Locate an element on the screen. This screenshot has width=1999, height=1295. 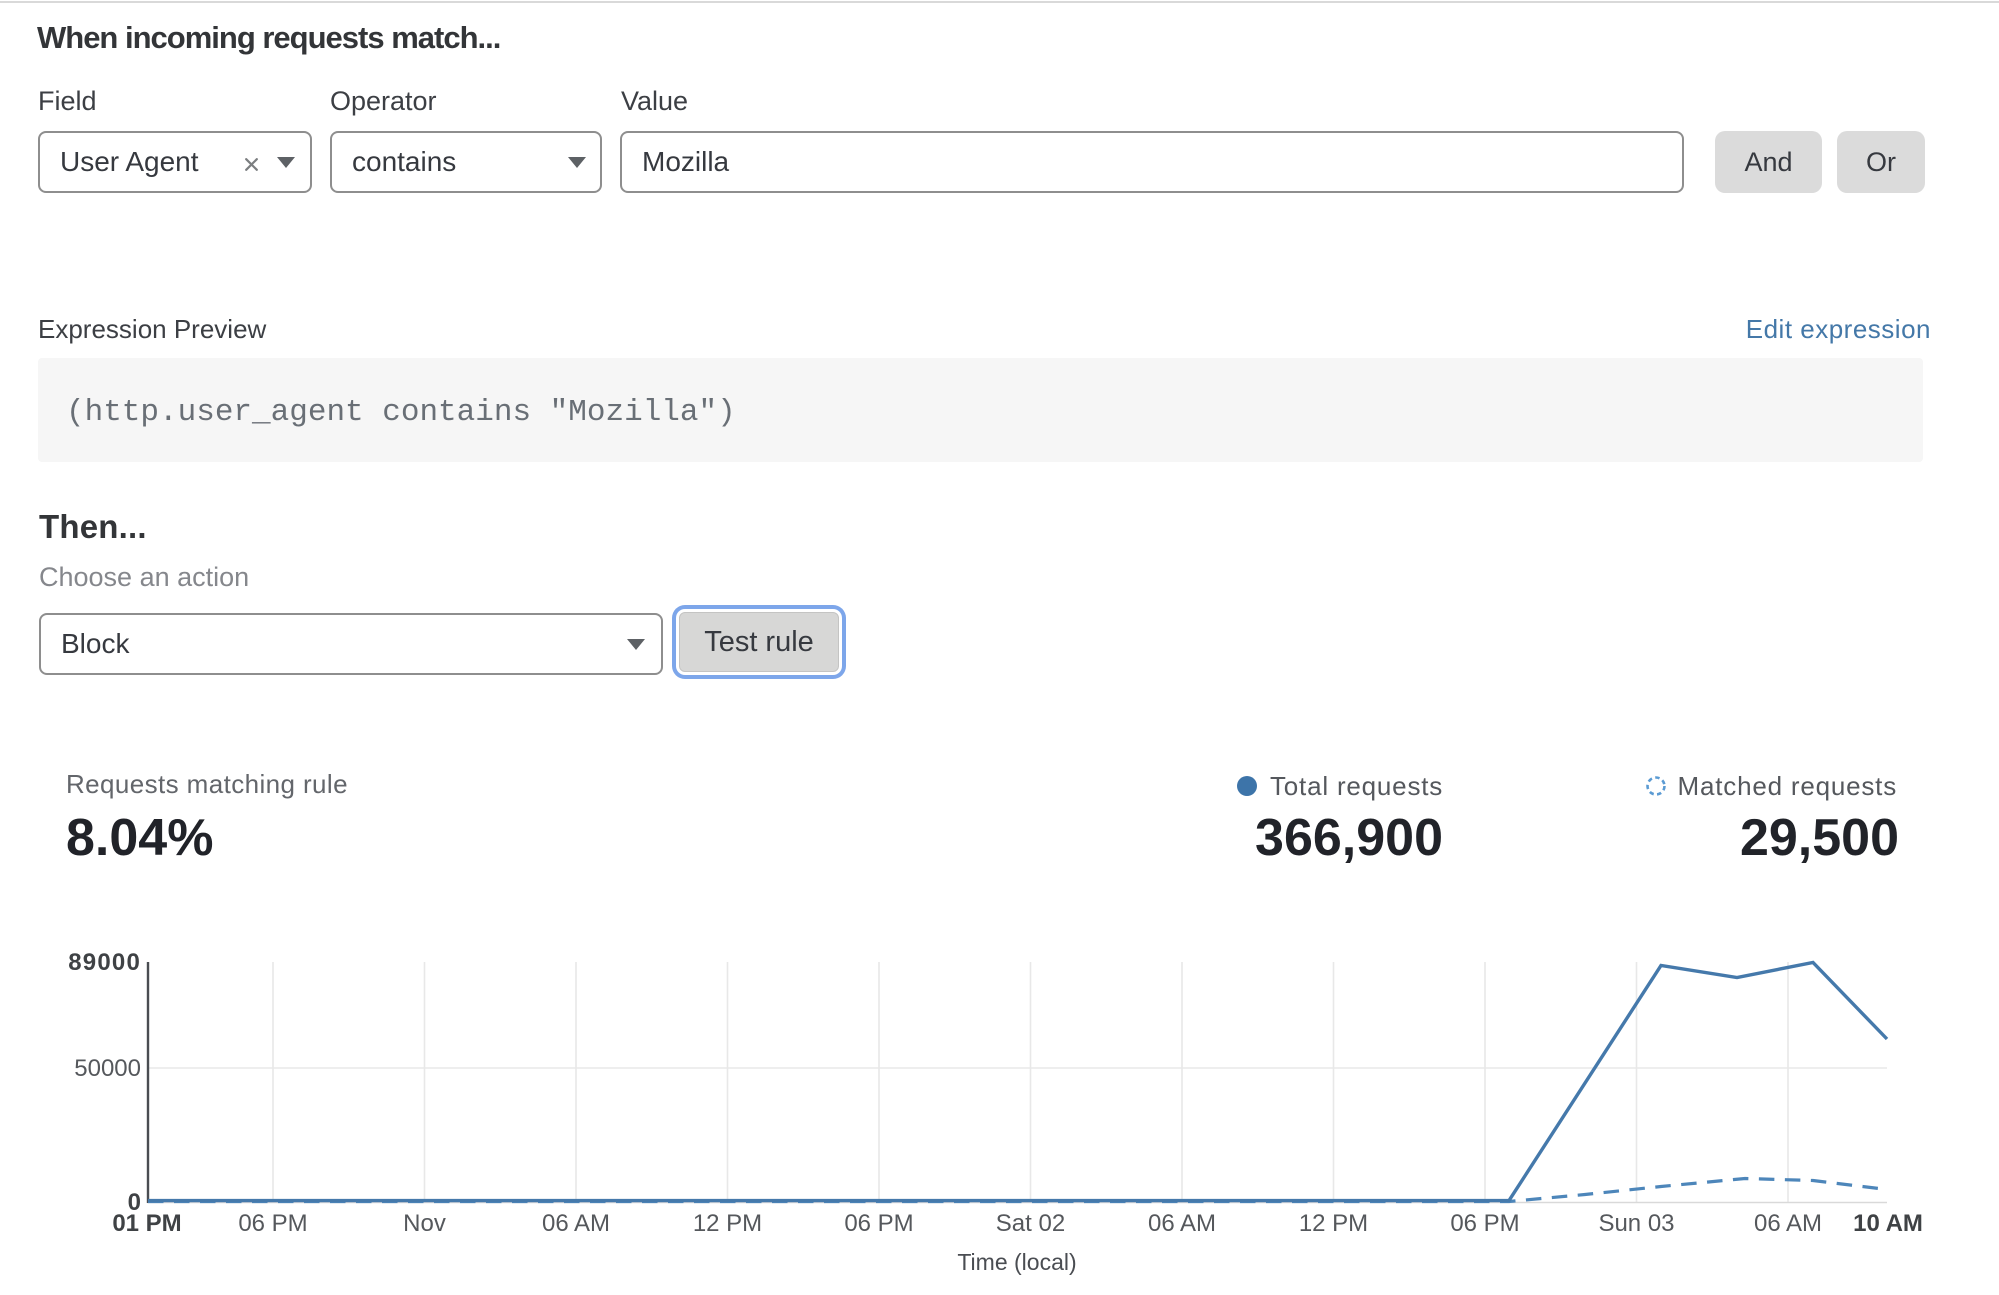
svg-text: 50000 is located at coordinates (107, 1068).